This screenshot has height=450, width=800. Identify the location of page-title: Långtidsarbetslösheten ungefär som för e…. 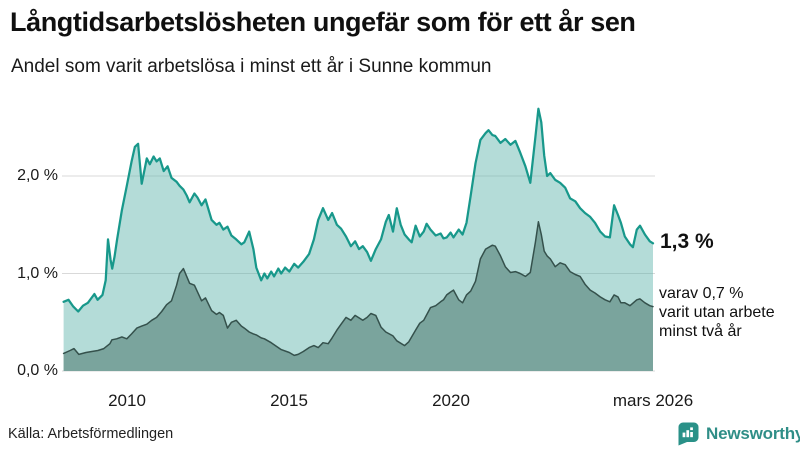
(323, 22).